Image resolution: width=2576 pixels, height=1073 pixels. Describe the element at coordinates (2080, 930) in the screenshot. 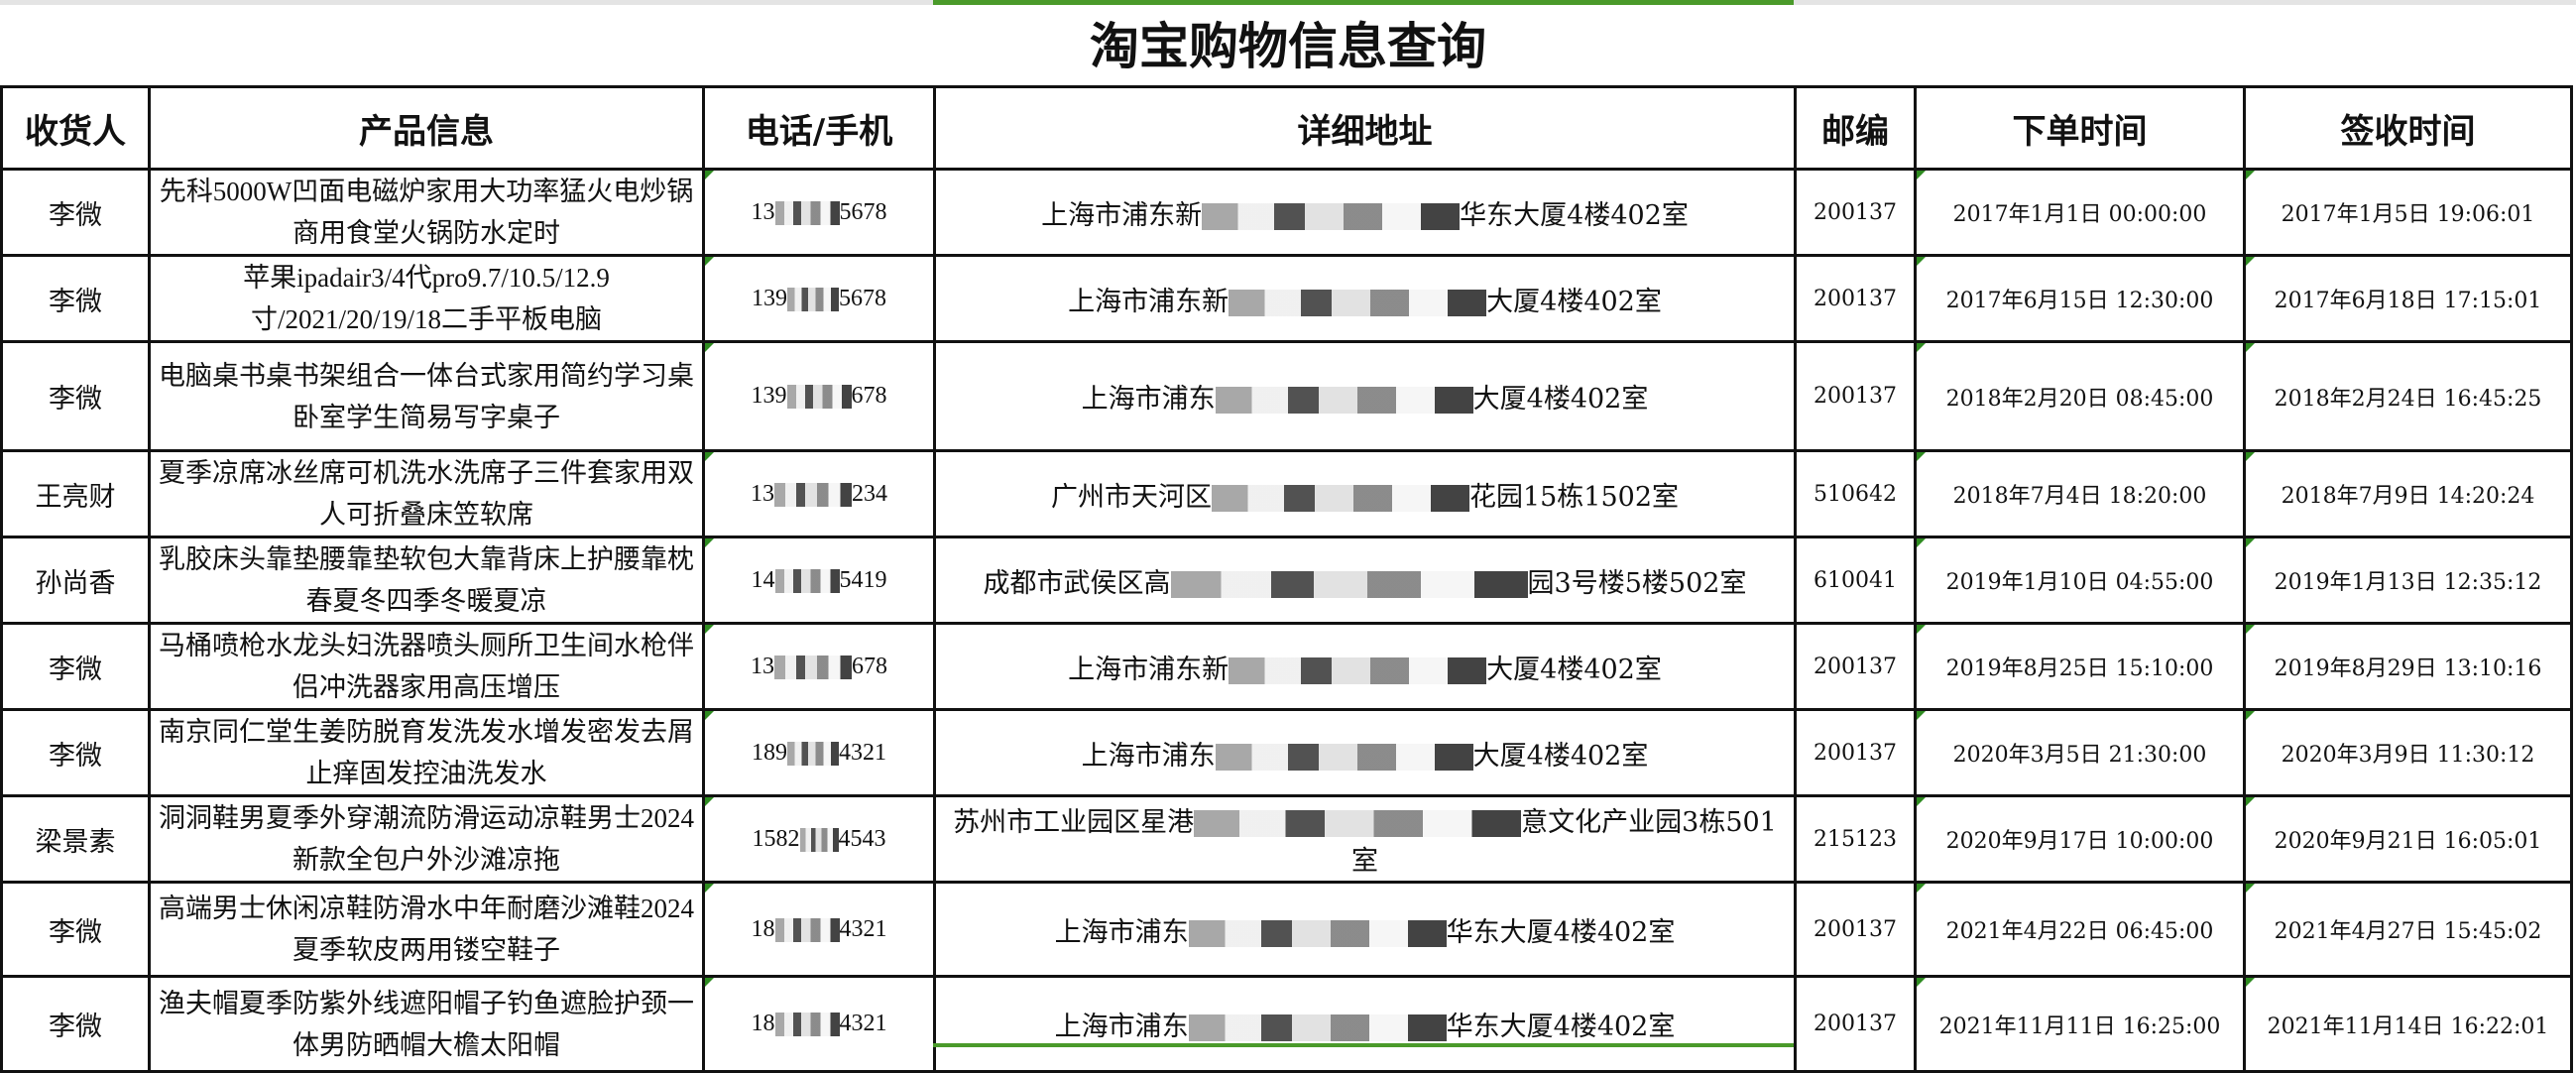

I see `order-time-cell: 2021年4月22日 06:45:00` at that location.